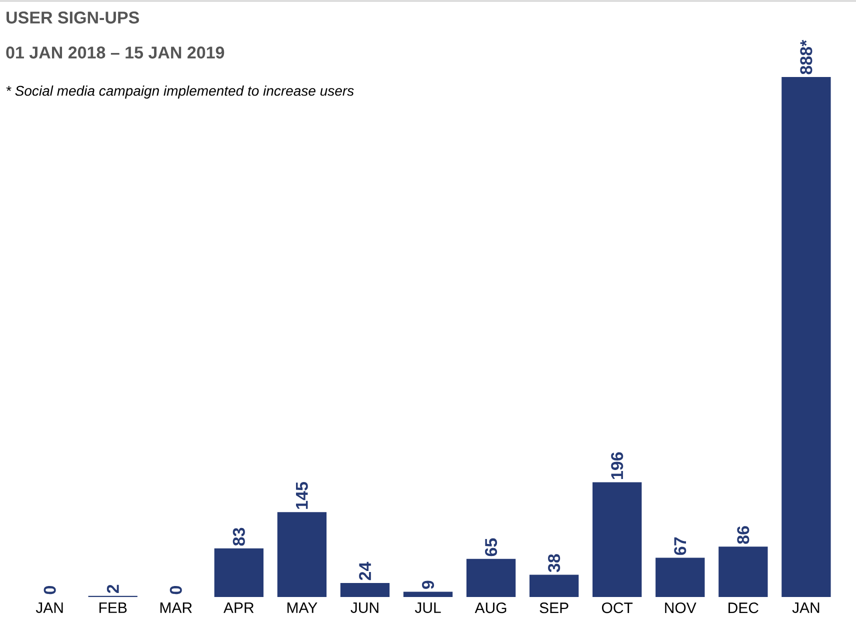 The width and height of the screenshot is (856, 626). Describe the element at coordinates (617, 465) in the screenshot. I see `data-label: 196` at that location.